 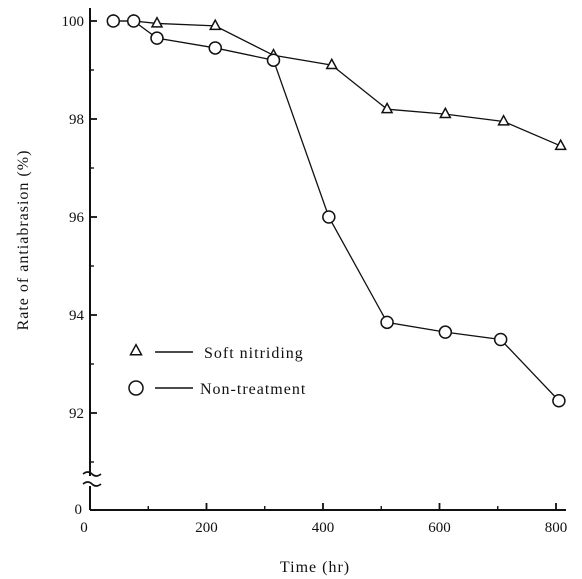 I want to click on y-tick-label: 98, so click(x=76, y=120).